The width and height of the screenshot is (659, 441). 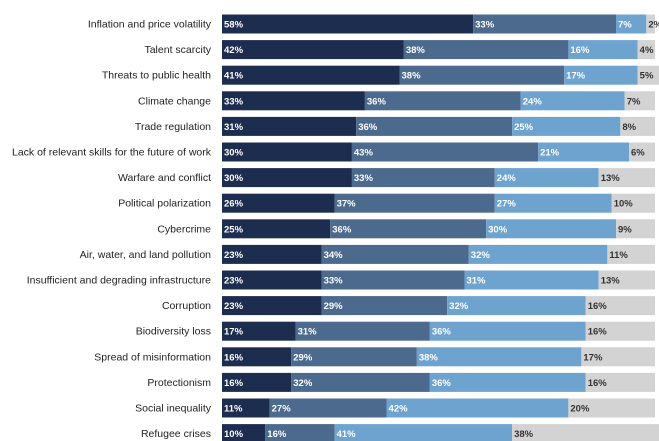 What do you see at coordinates (653, 25) in the screenshot?
I see `data-label: 2%` at bounding box center [653, 25].